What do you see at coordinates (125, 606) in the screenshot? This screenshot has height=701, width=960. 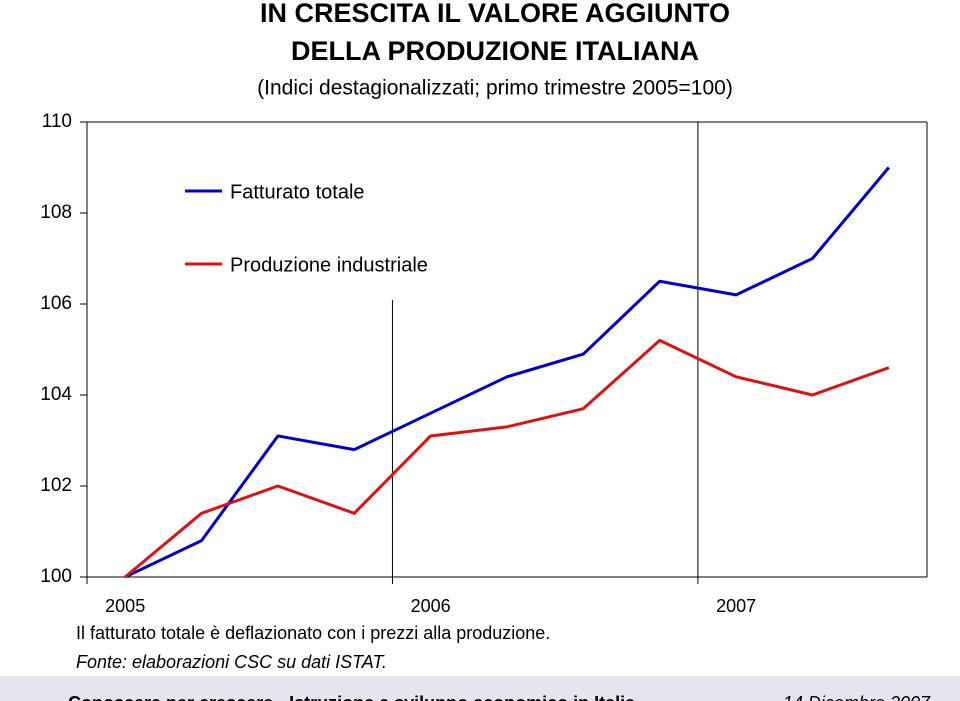 I see `x-tick-label: 2005` at bounding box center [125, 606].